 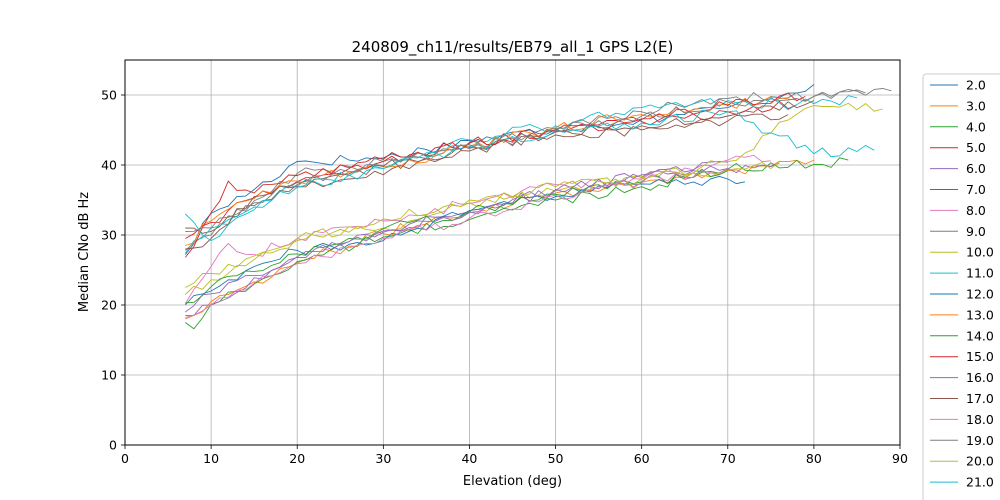 I want to click on legend-entry-label: 14.0, so click(x=980, y=335).